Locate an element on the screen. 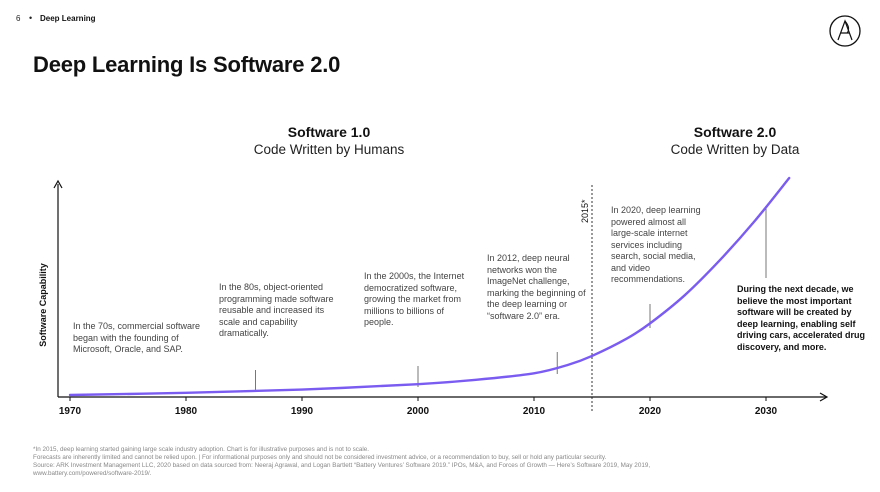 Image resolution: width=880 pixels, height=492 pixels. x-tick-label: 2010 is located at coordinates (534, 411).